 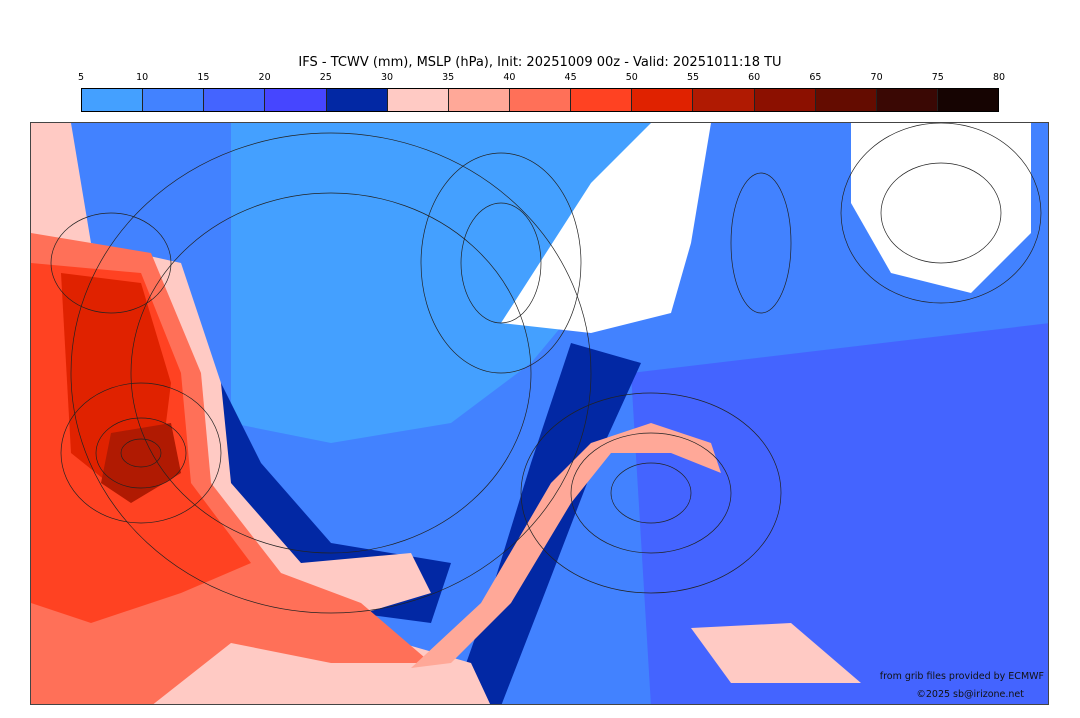 What do you see at coordinates (606, 228) in the screenshot?
I see `greenland-dry` at bounding box center [606, 228].